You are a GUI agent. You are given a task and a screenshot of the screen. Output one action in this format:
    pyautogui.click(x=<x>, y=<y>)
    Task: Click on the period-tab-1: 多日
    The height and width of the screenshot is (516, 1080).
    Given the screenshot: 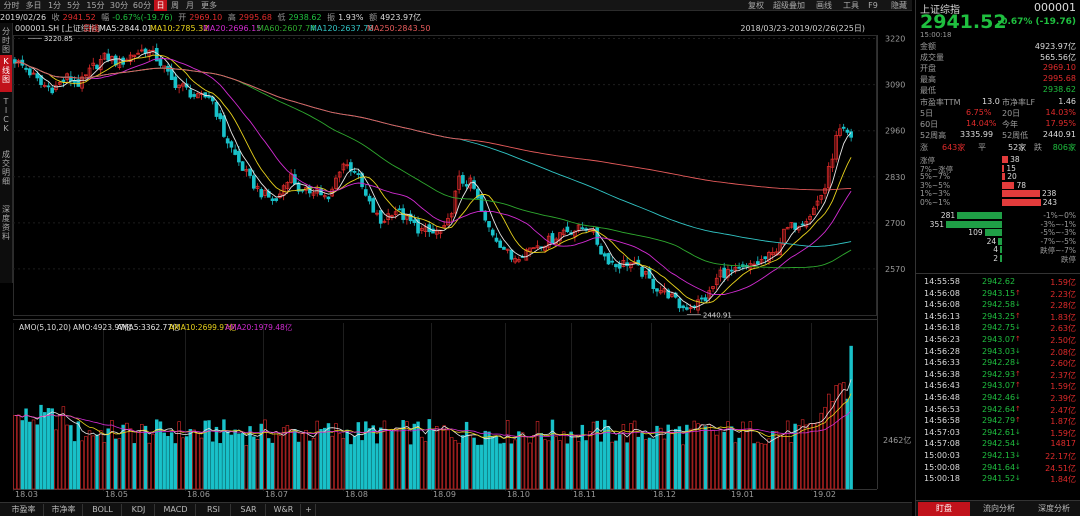 What is the action you would take?
    pyautogui.click(x=33, y=5)
    